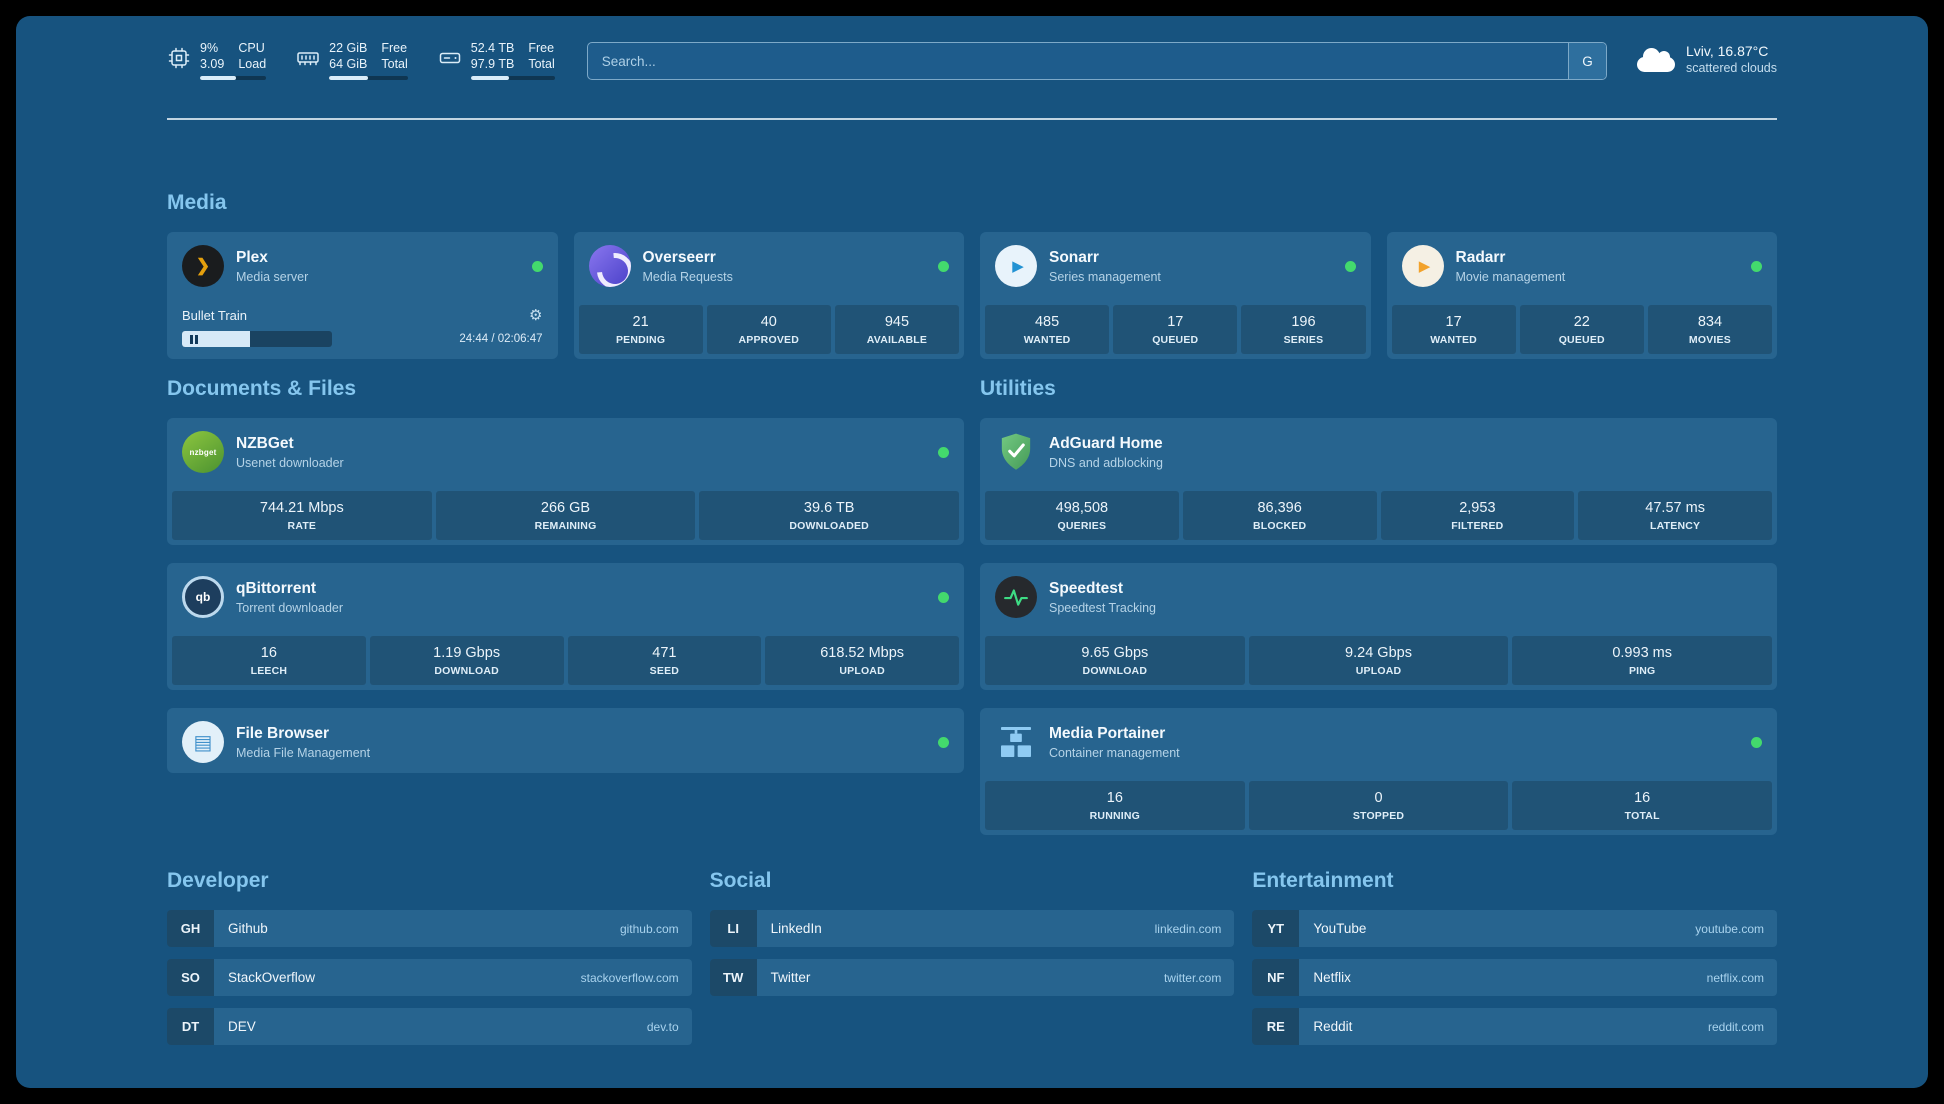 The width and height of the screenshot is (1944, 1104). I want to click on bookmark-abbr: RE, so click(1276, 1026).